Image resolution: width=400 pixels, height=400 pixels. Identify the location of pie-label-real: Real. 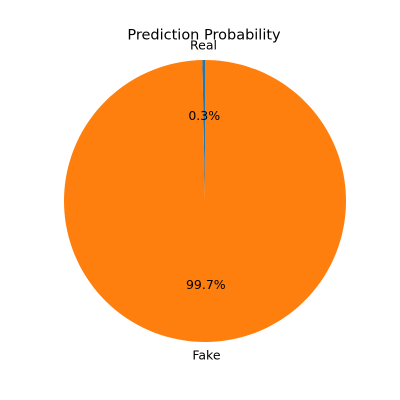
(203, 44).